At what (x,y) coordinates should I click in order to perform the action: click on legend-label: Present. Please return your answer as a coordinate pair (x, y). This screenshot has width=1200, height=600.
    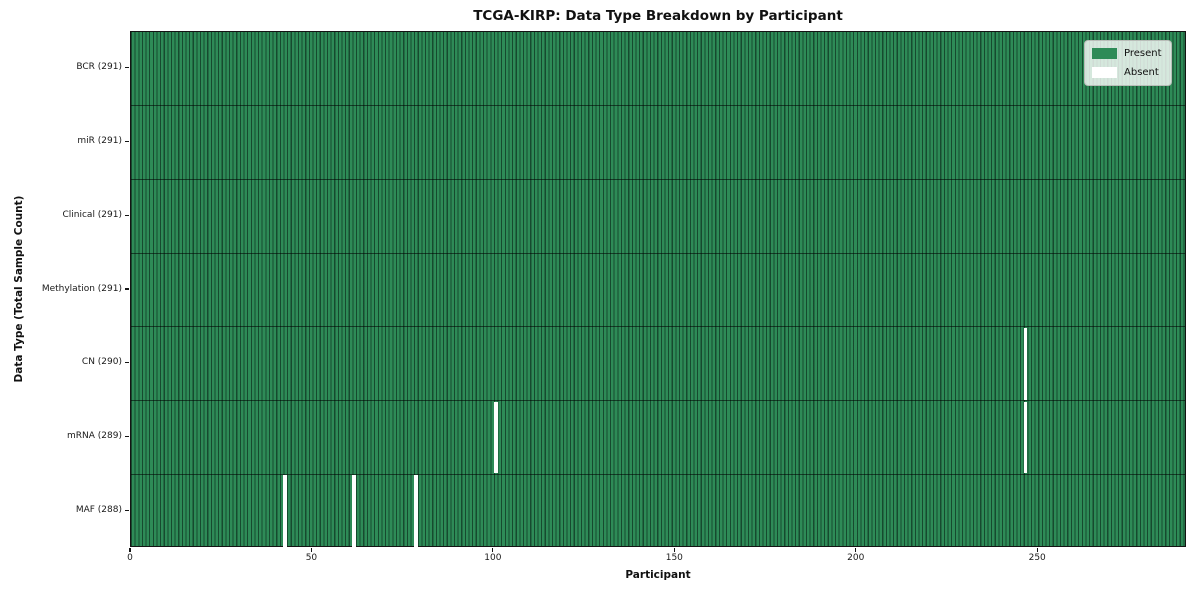
    Looking at the image, I should click on (1143, 53).